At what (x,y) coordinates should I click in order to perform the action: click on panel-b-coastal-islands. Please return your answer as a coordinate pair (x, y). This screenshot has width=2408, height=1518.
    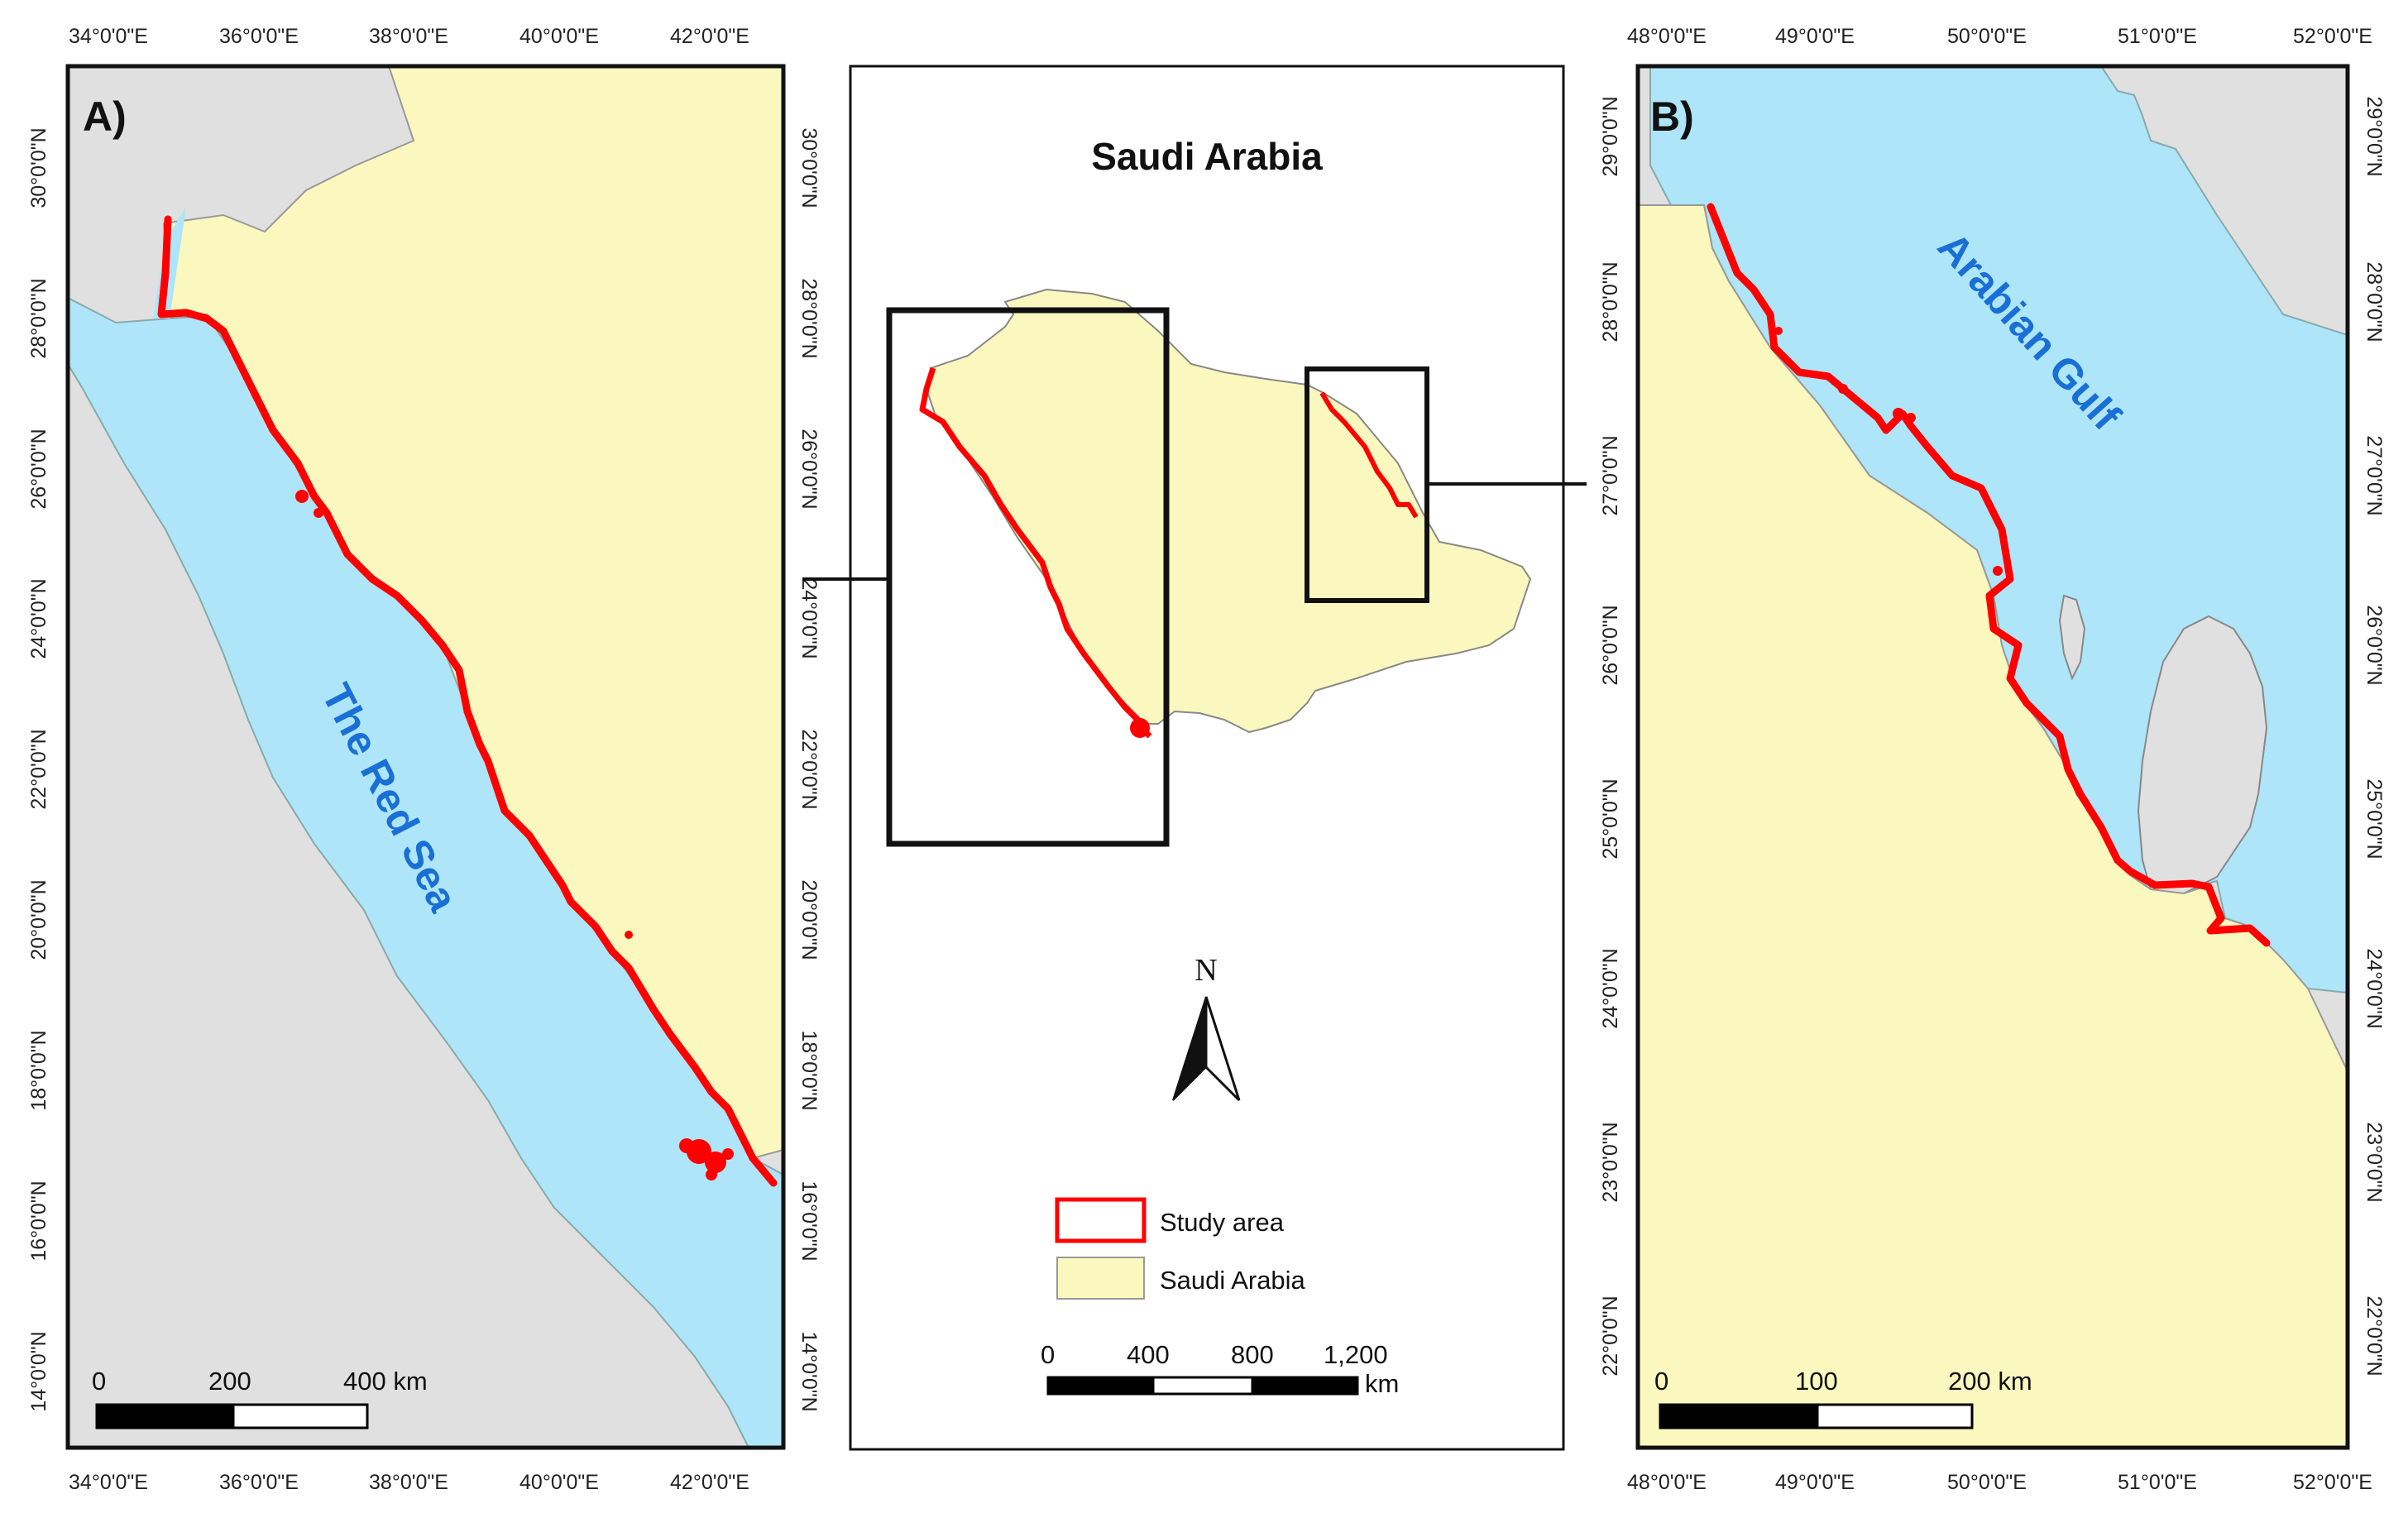
    Looking at the image, I should click on (1888, 451).